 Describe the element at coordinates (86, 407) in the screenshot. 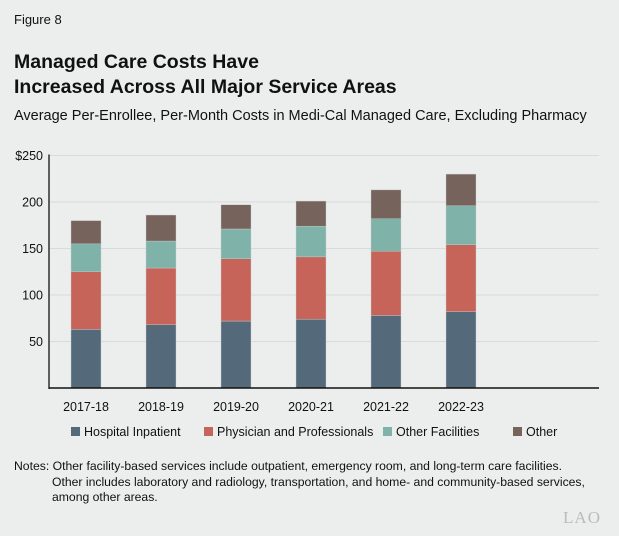

I see `x-tick-label: 2017-18` at that location.